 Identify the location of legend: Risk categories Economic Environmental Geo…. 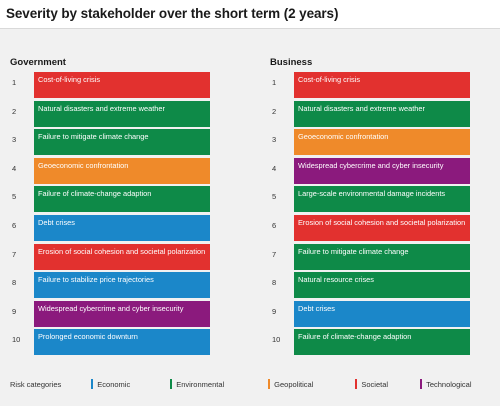
(241, 384).